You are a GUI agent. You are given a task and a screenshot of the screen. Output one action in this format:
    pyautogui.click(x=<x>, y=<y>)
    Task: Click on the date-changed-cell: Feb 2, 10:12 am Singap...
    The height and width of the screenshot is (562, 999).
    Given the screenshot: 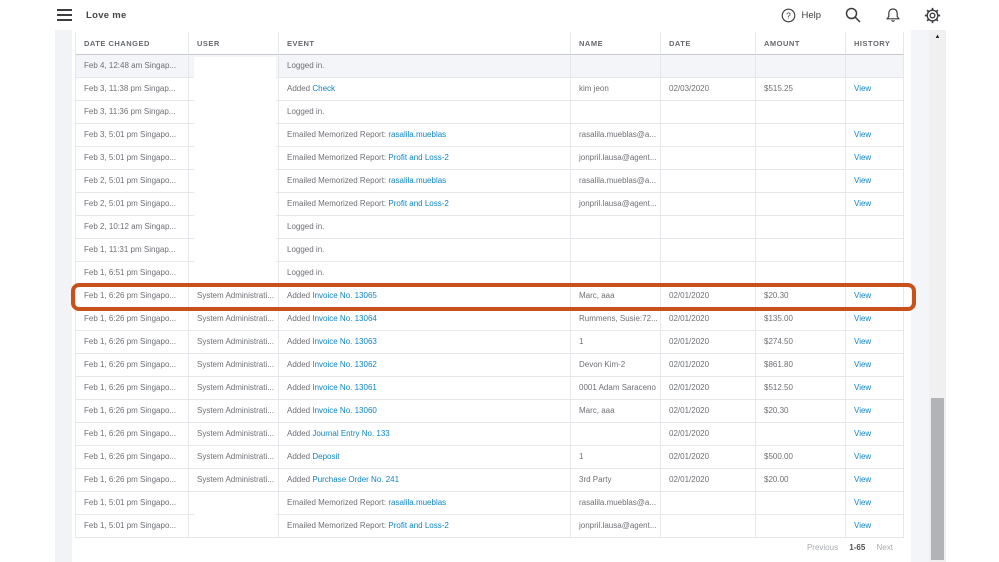 What is the action you would take?
    pyautogui.click(x=132, y=227)
    